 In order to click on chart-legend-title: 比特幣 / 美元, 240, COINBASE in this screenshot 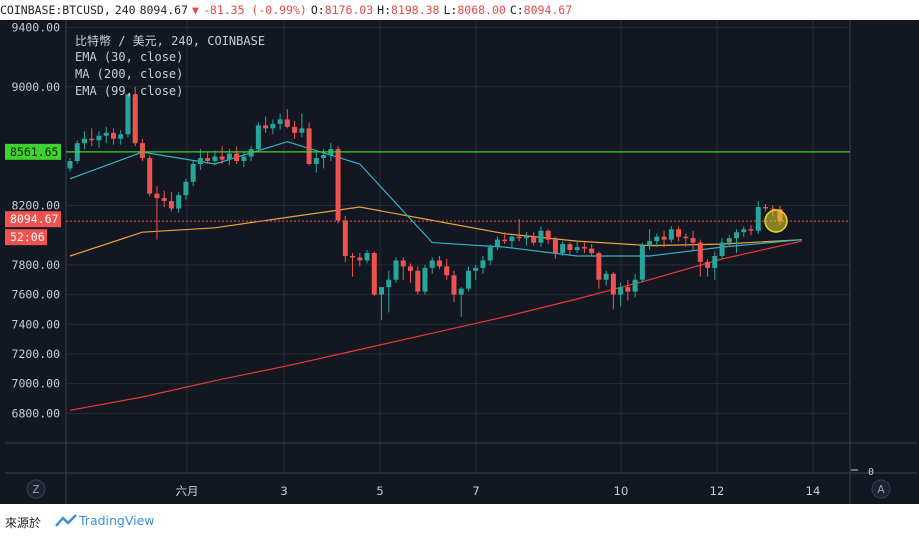, I will do `click(170, 41)`.